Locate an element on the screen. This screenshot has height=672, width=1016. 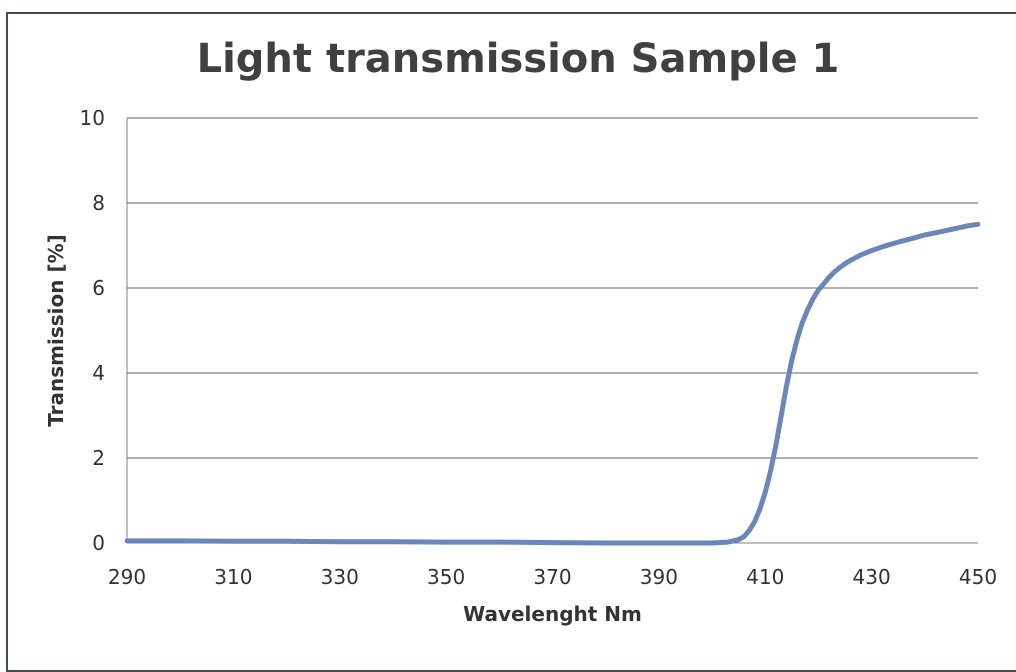
x-tick-label: 390 is located at coordinates (659, 577).